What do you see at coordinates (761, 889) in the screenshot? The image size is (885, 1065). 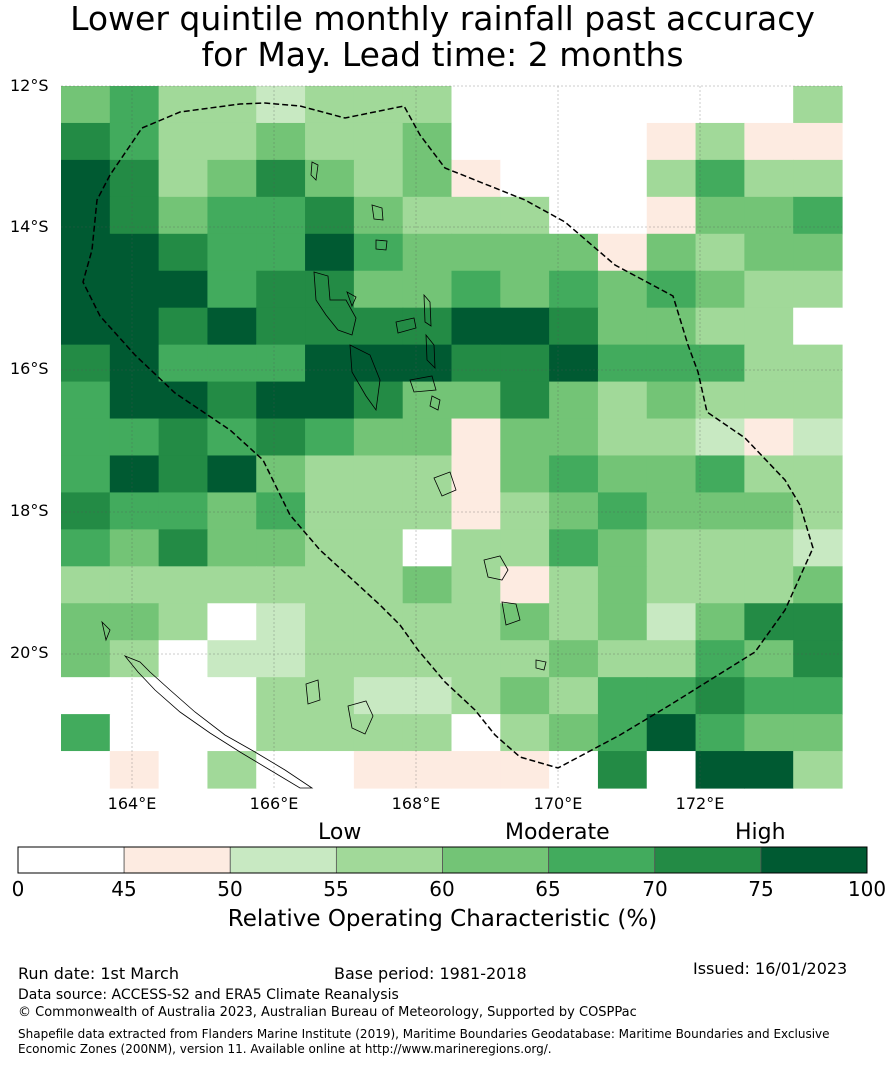 I see `colorbar-tick: 75` at bounding box center [761, 889].